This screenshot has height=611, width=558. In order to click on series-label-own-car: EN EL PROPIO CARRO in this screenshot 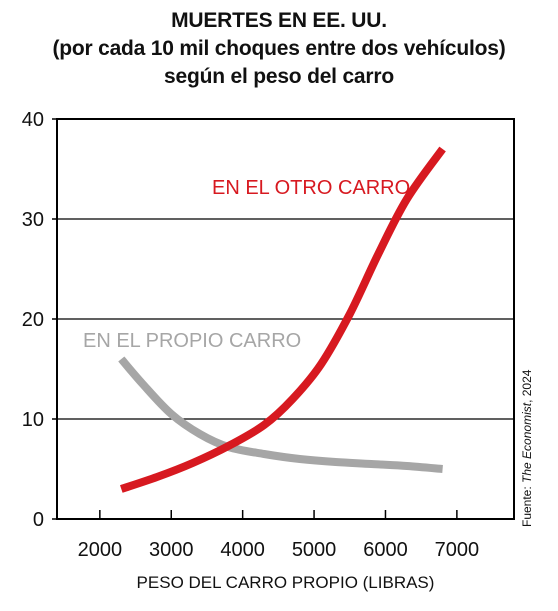, I will do `click(192, 341)`.